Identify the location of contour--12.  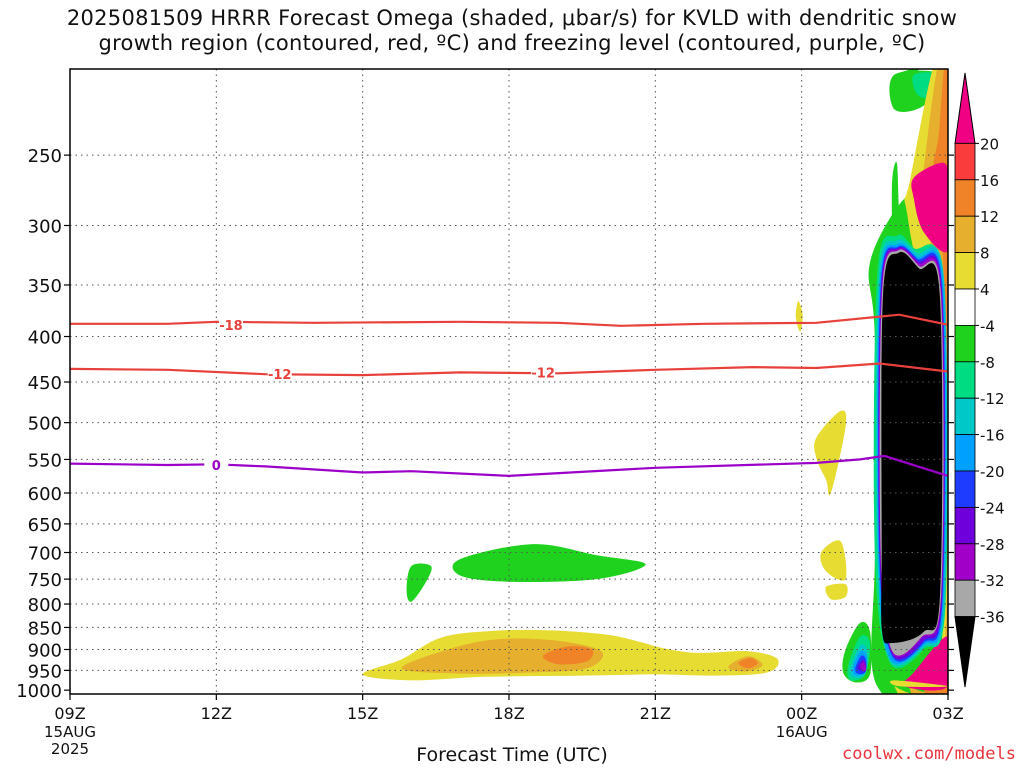
(509, 369).